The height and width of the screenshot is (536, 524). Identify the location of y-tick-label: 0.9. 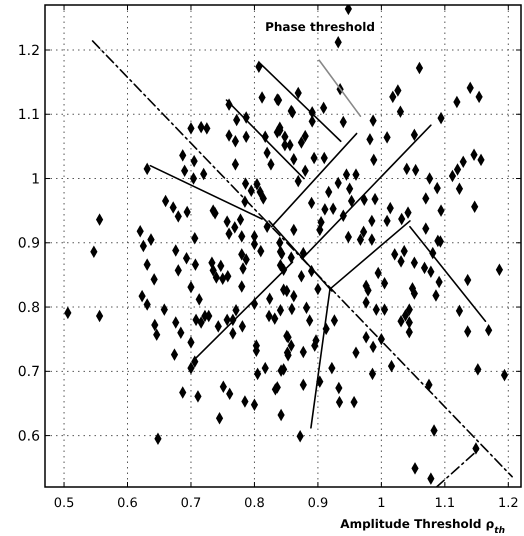
(29, 244).